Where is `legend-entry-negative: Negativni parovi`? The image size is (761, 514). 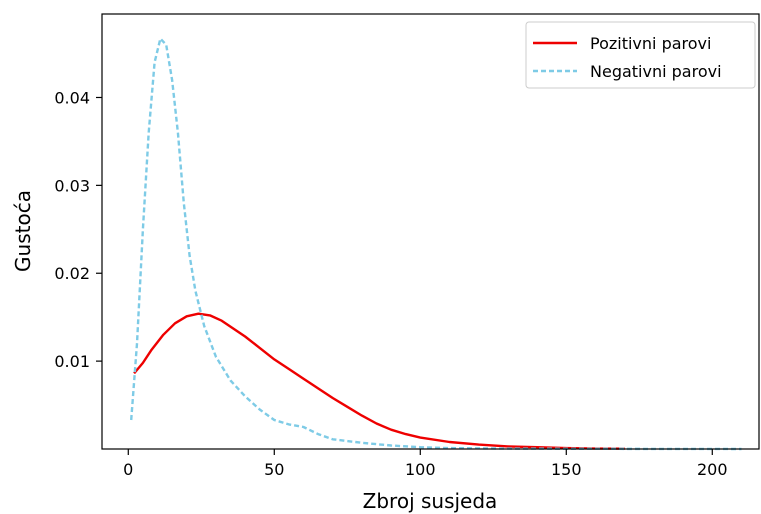 legend-entry-negative: Negativni parovi is located at coordinates (627, 71).